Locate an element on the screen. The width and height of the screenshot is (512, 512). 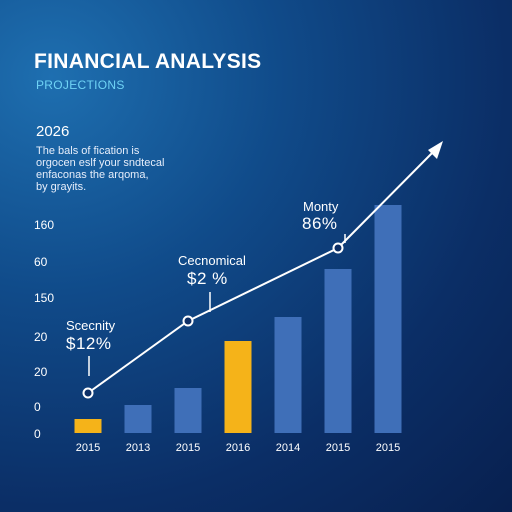
description-line: The bals of fication is is located at coordinates (88, 151).